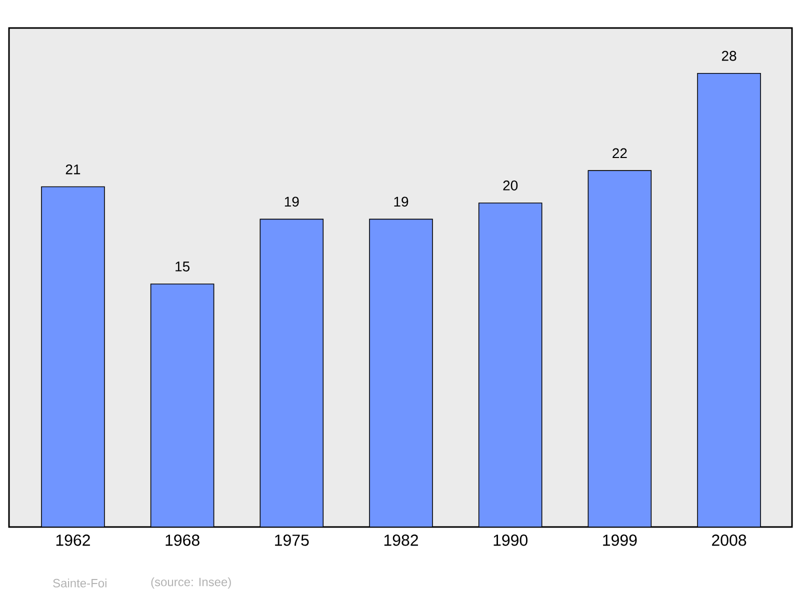 The height and width of the screenshot is (598, 800). Describe the element at coordinates (79, 583) in the screenshot. I see `text: Sainte-Foi` at that location.